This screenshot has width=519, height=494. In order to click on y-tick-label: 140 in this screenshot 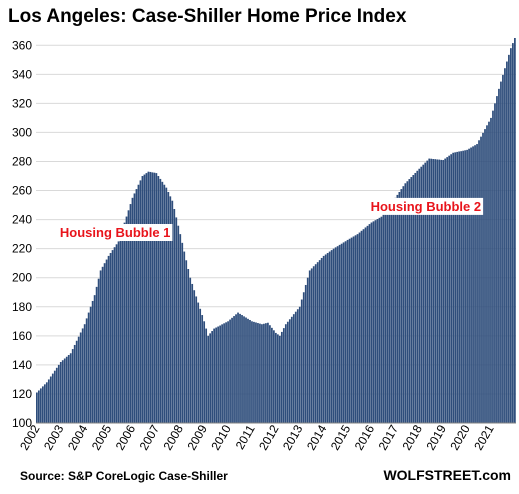, I will do `click(22, 365)`.